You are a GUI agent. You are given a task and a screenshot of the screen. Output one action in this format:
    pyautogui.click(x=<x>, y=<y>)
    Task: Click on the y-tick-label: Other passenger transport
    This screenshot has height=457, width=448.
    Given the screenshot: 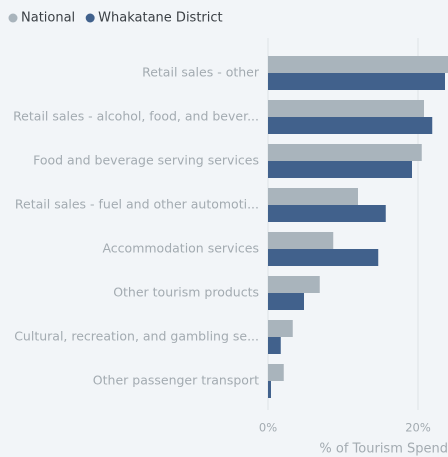 What is the action you would take?
    pyautogui.click(x=176, y=380)
    